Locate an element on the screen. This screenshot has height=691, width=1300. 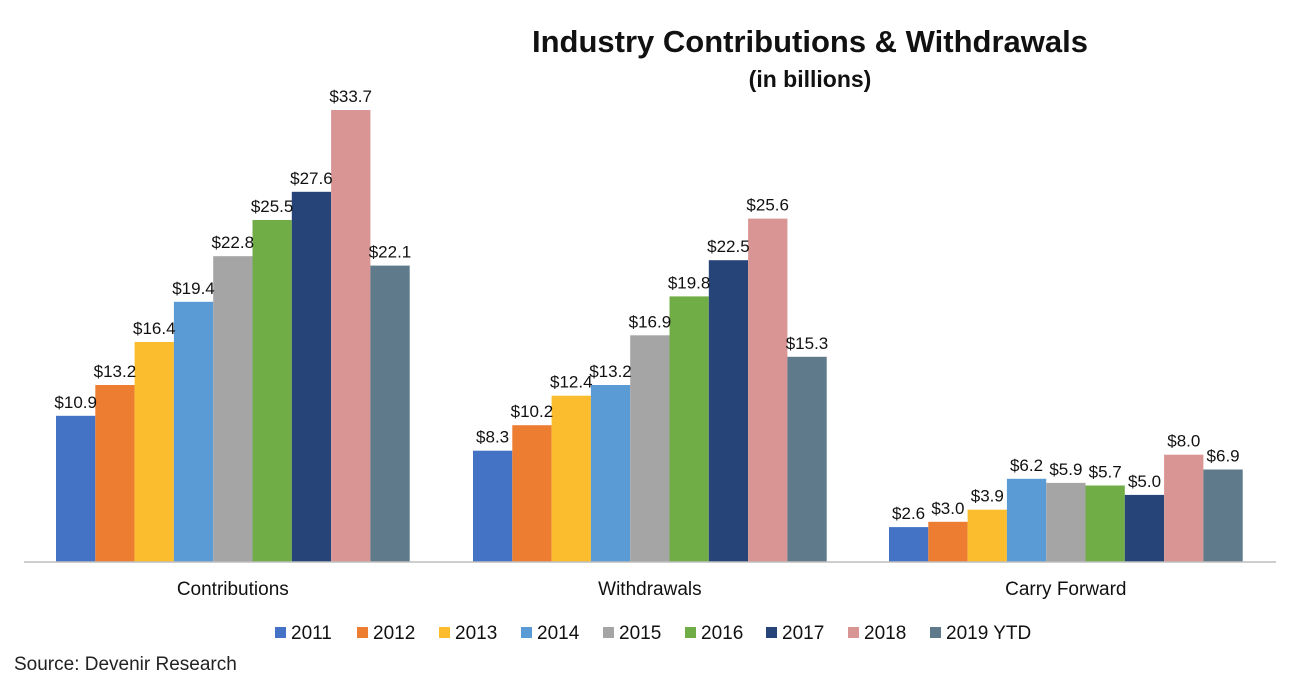
category-labels-group: Contributions Withdrawals Carry Forward is located at coordinates (652, 589).